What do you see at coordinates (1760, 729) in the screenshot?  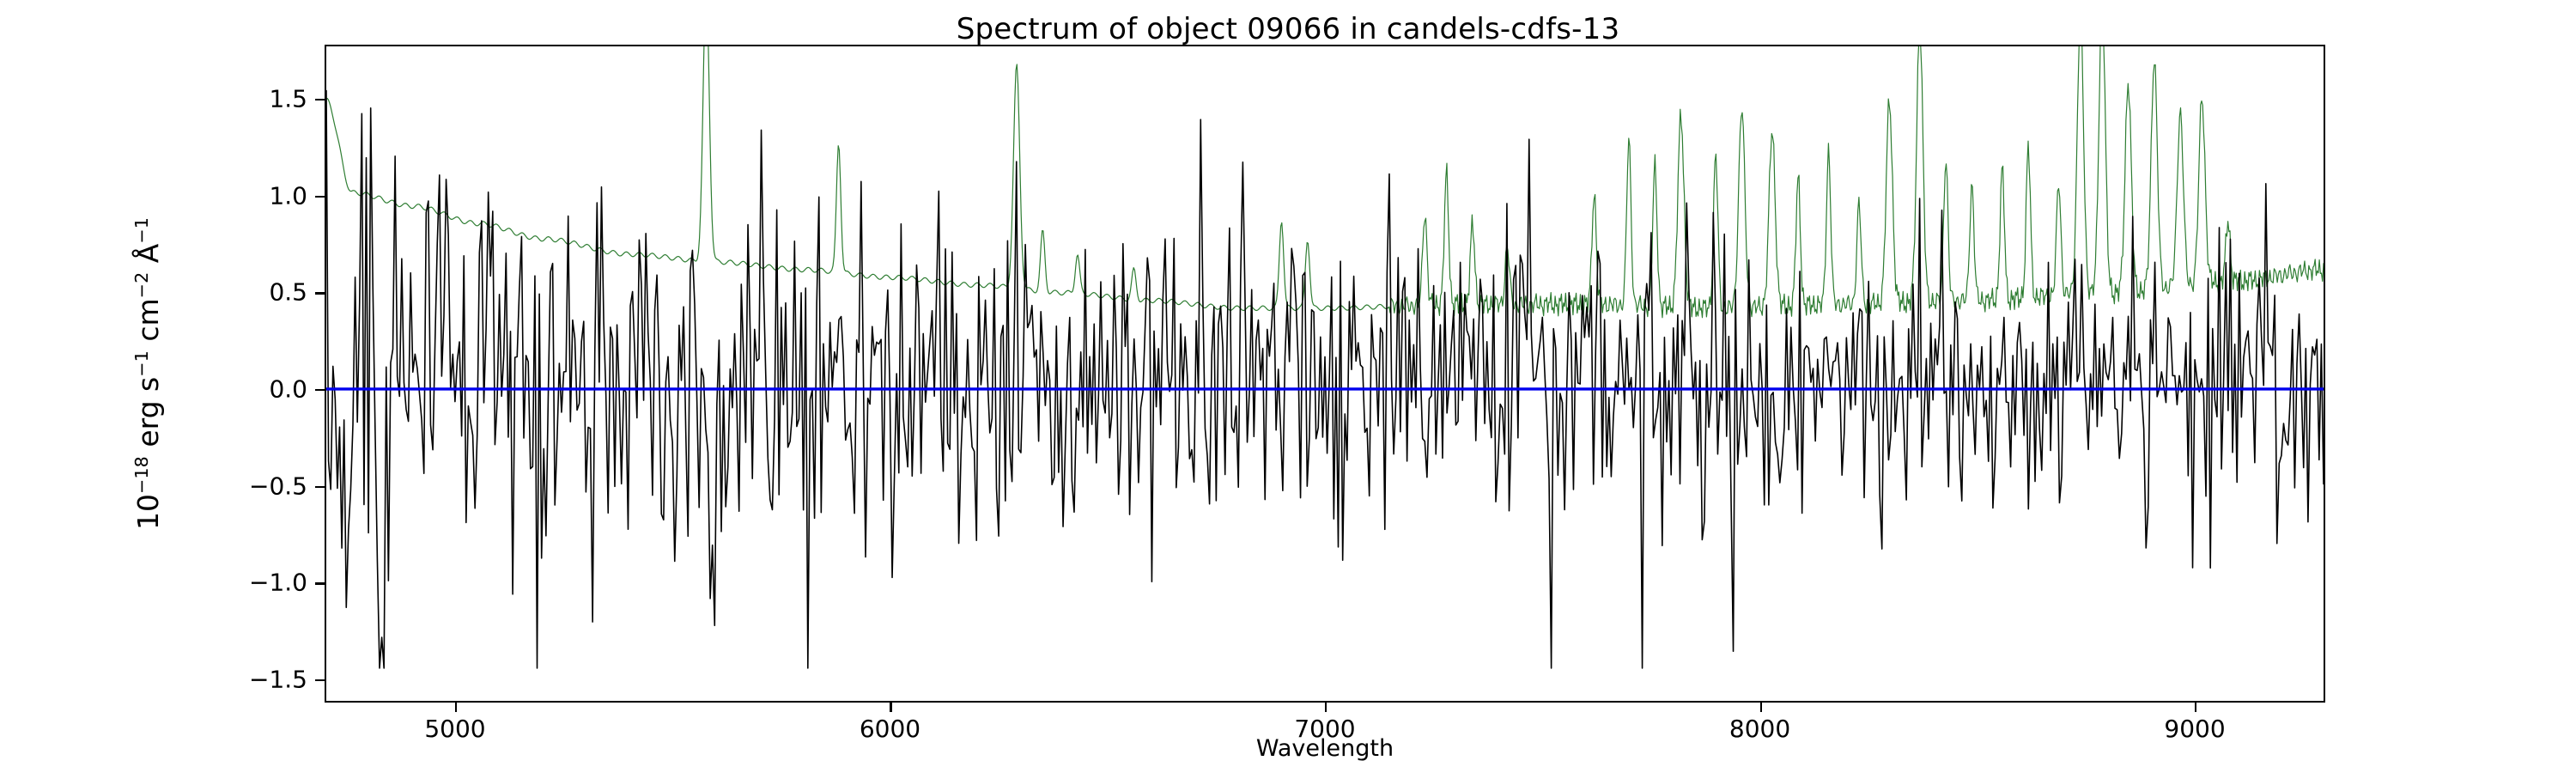 I see `x-tick-label: 8000` at bounding box center [1760, 729].